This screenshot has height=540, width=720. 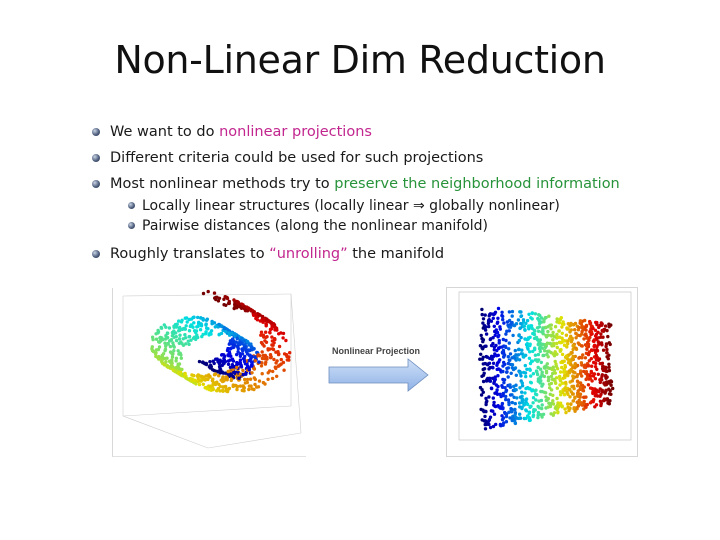 I want to click on bullet-text-after: the manifold, so click(x=396, y=254).